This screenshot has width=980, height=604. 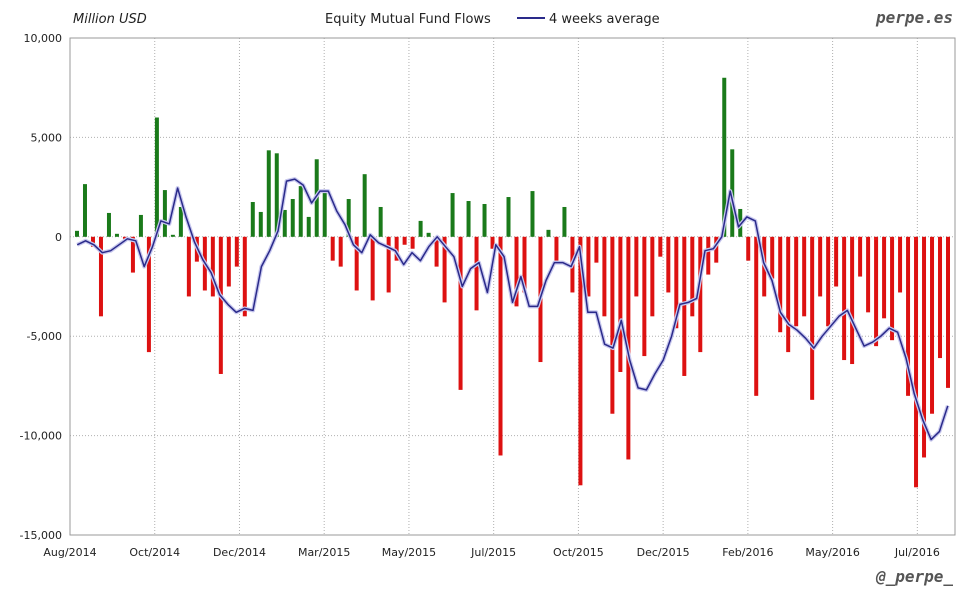 I want to click on x-tick-label: Dec/2014, so click(x=239, y=552).